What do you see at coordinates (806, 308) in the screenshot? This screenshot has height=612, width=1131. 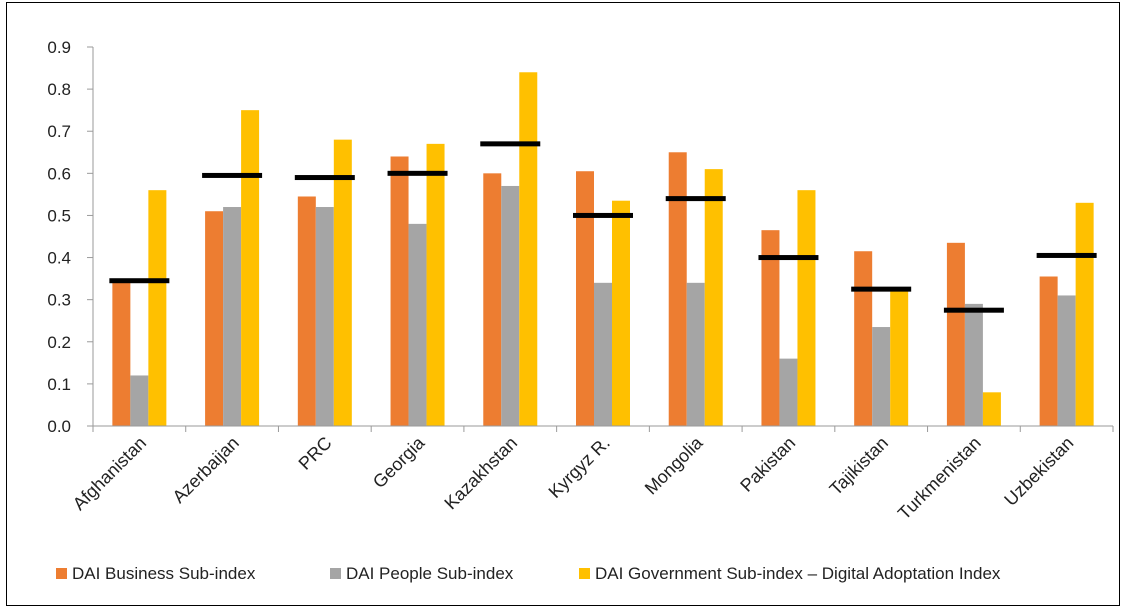 I see `bar-dai-government-sub-index-pakistan` at bounding box center [806, 308].